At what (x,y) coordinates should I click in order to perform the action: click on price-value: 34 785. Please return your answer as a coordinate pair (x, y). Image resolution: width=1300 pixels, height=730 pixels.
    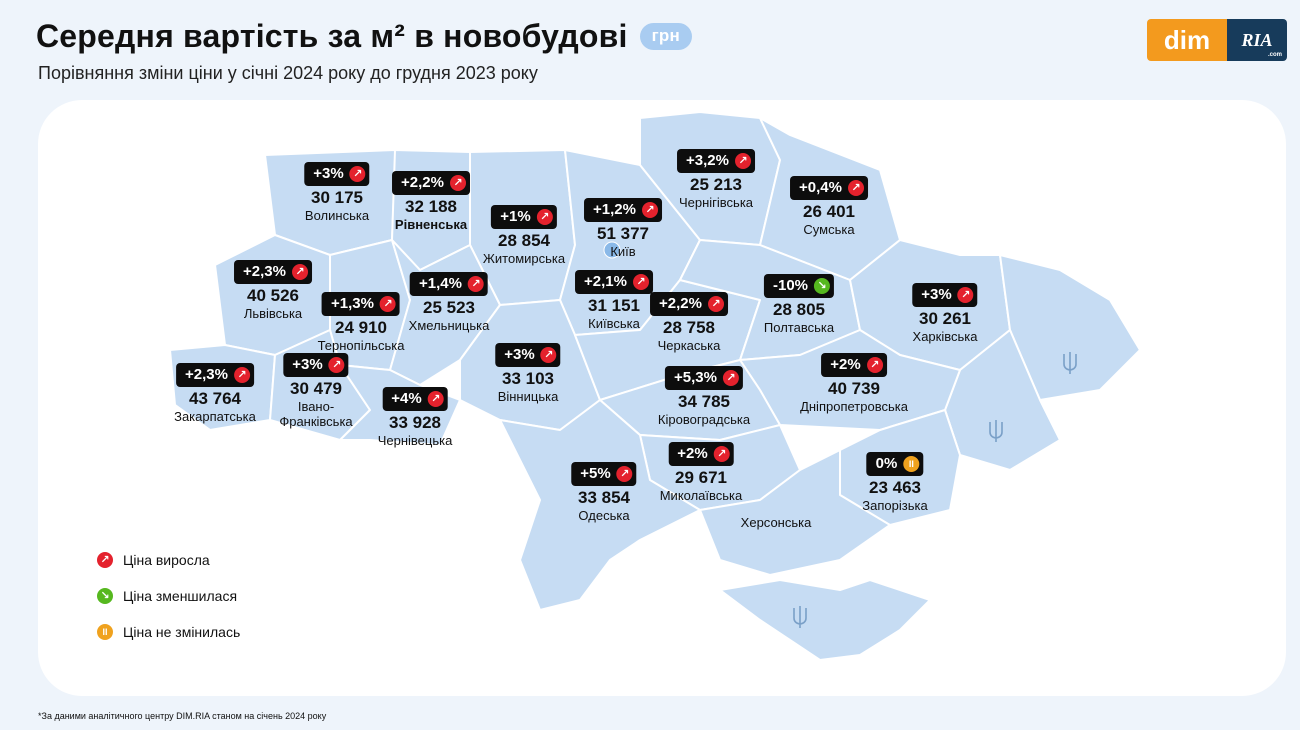
    Looking at the image, I should click on (704, 401).